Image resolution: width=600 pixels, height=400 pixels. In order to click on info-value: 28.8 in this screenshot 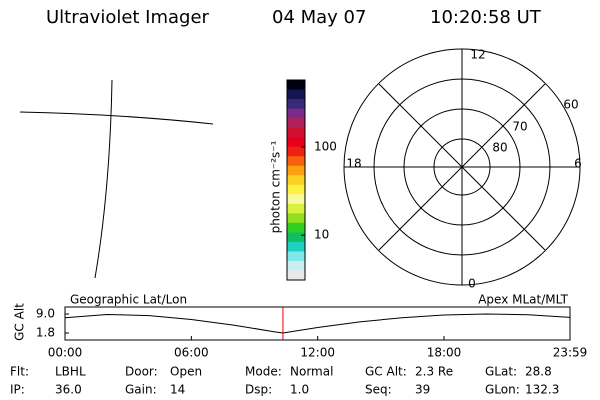, I will do `click(538, 372)`.